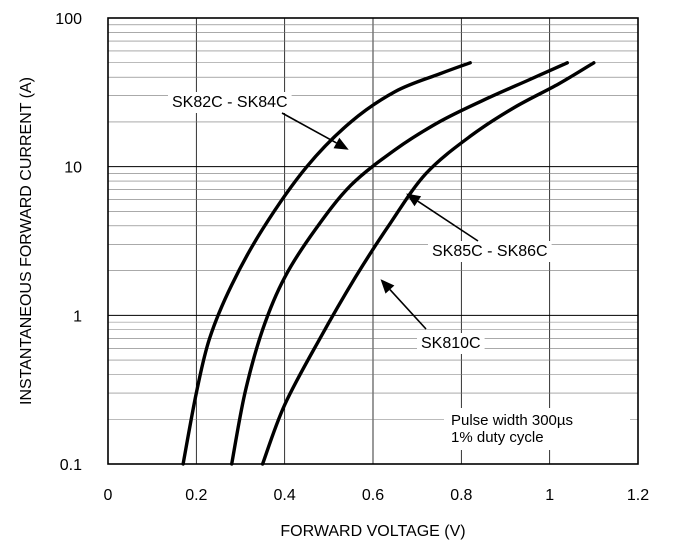  Describe the element at coordinates (497, 437) in the screenshot. I see `note-line-2: 1% duty cycle` at that location.